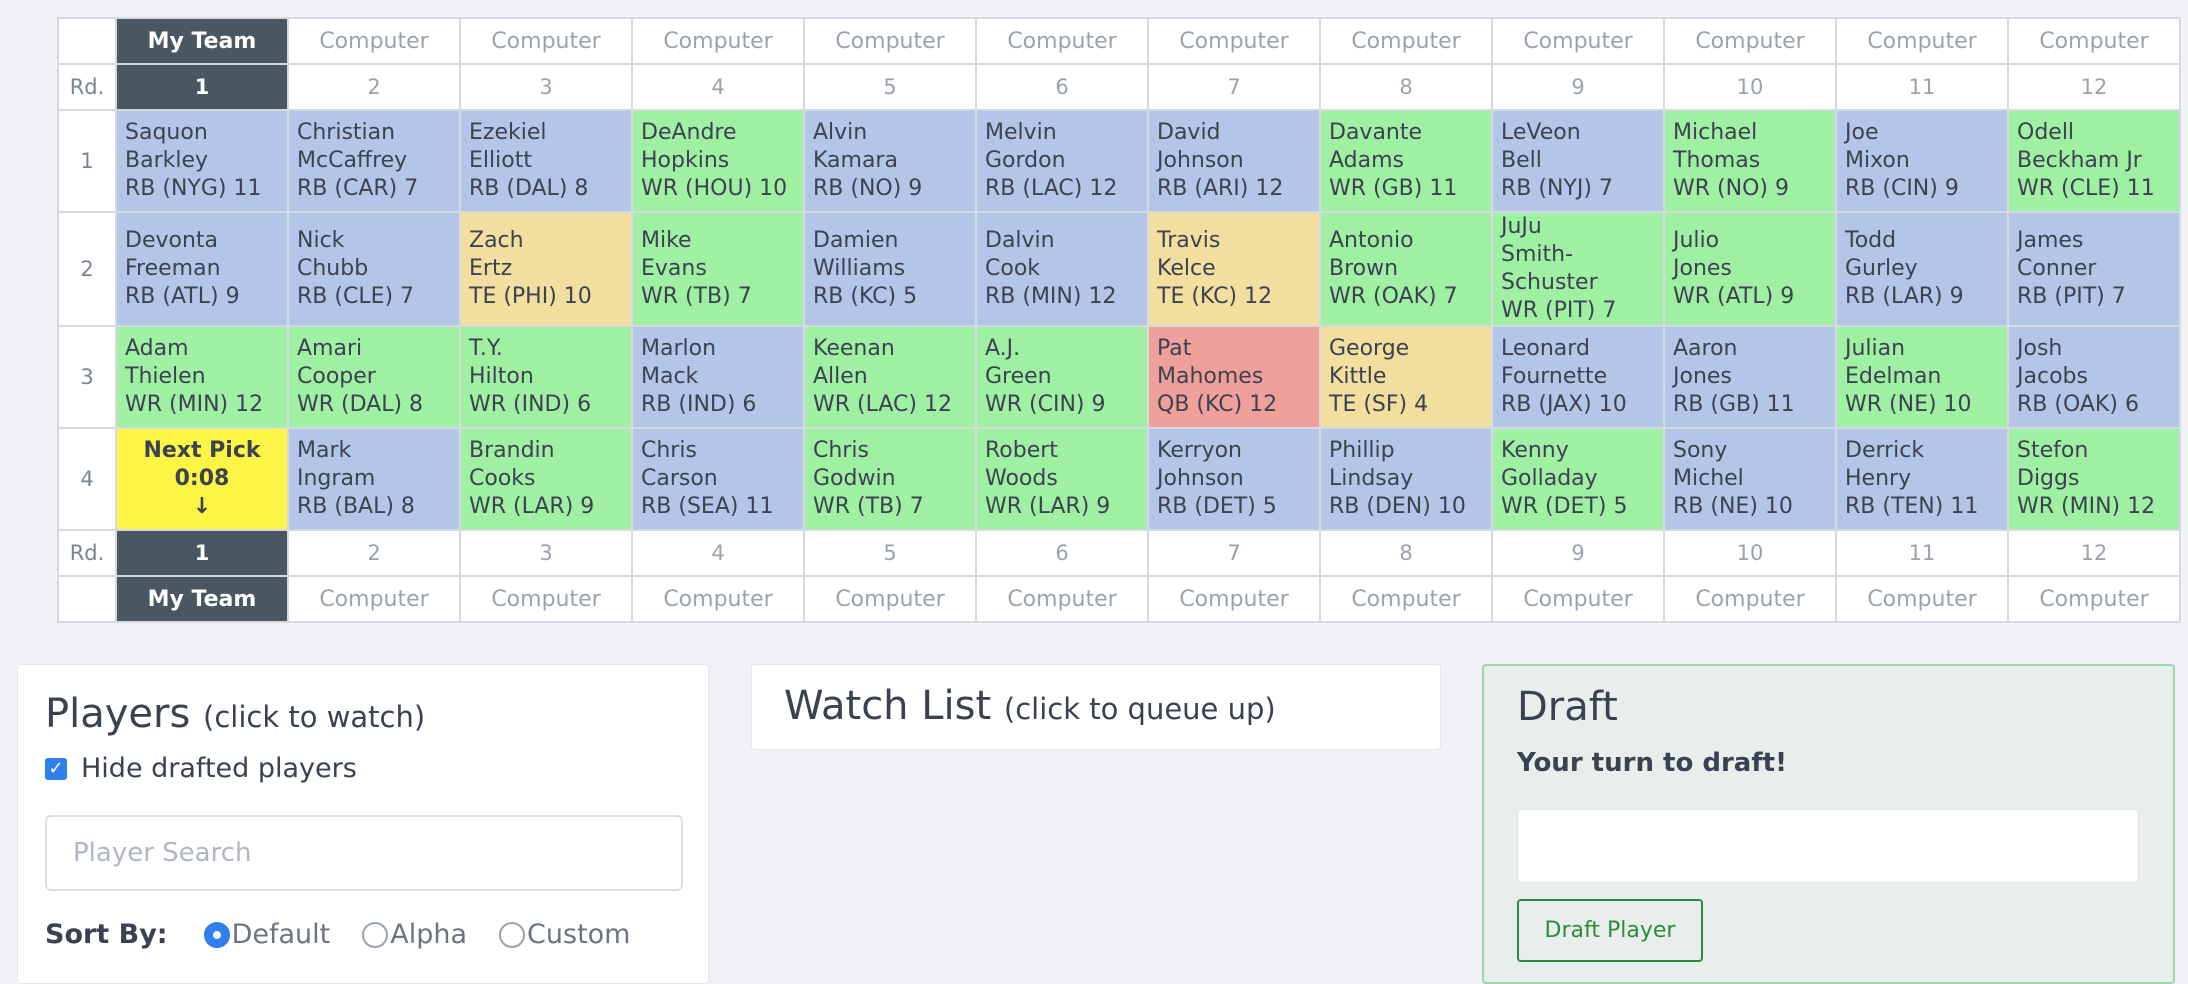 The height and width of the screenshot is (984, 2188). I want to click on player-first-name: Keenan, so click(854, 348).